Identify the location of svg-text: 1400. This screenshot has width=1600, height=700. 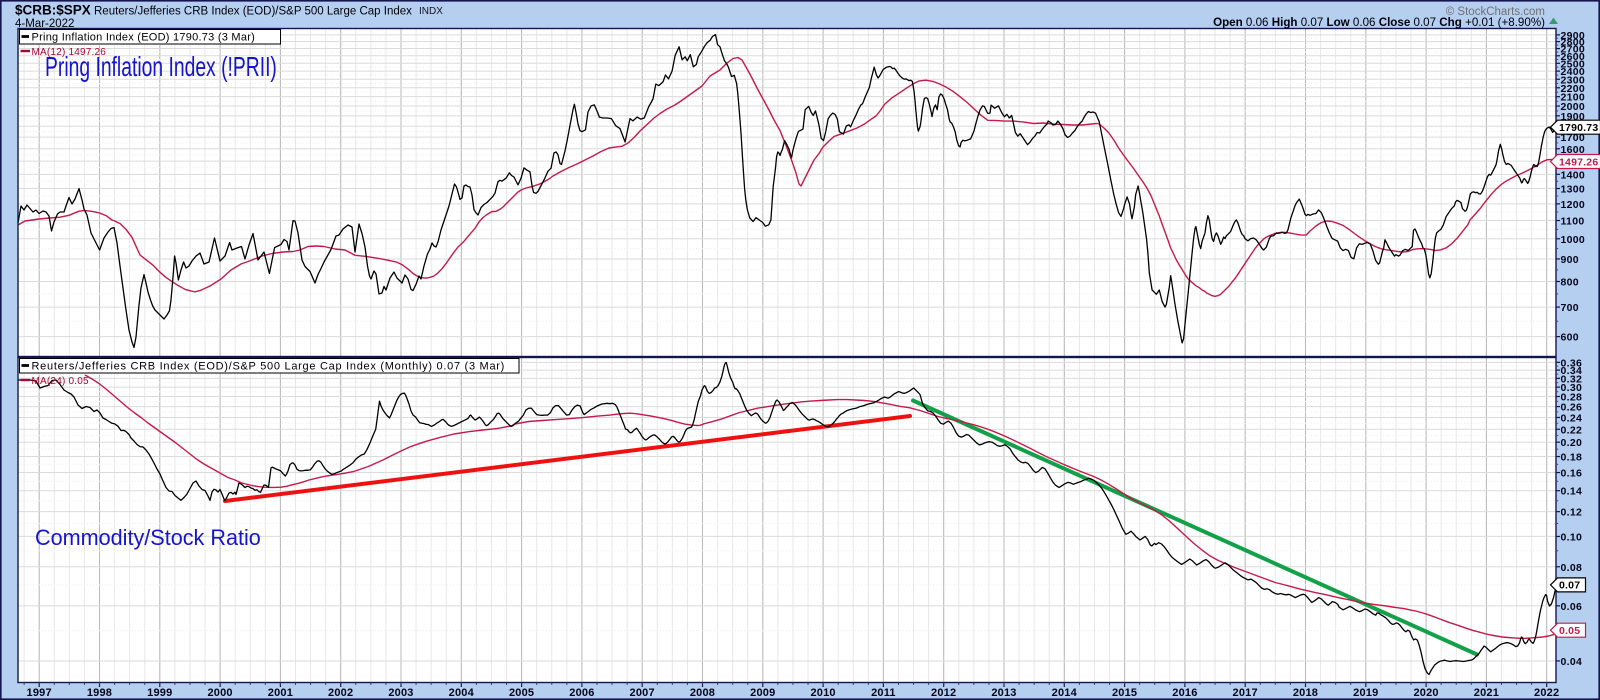
(1573, 175).